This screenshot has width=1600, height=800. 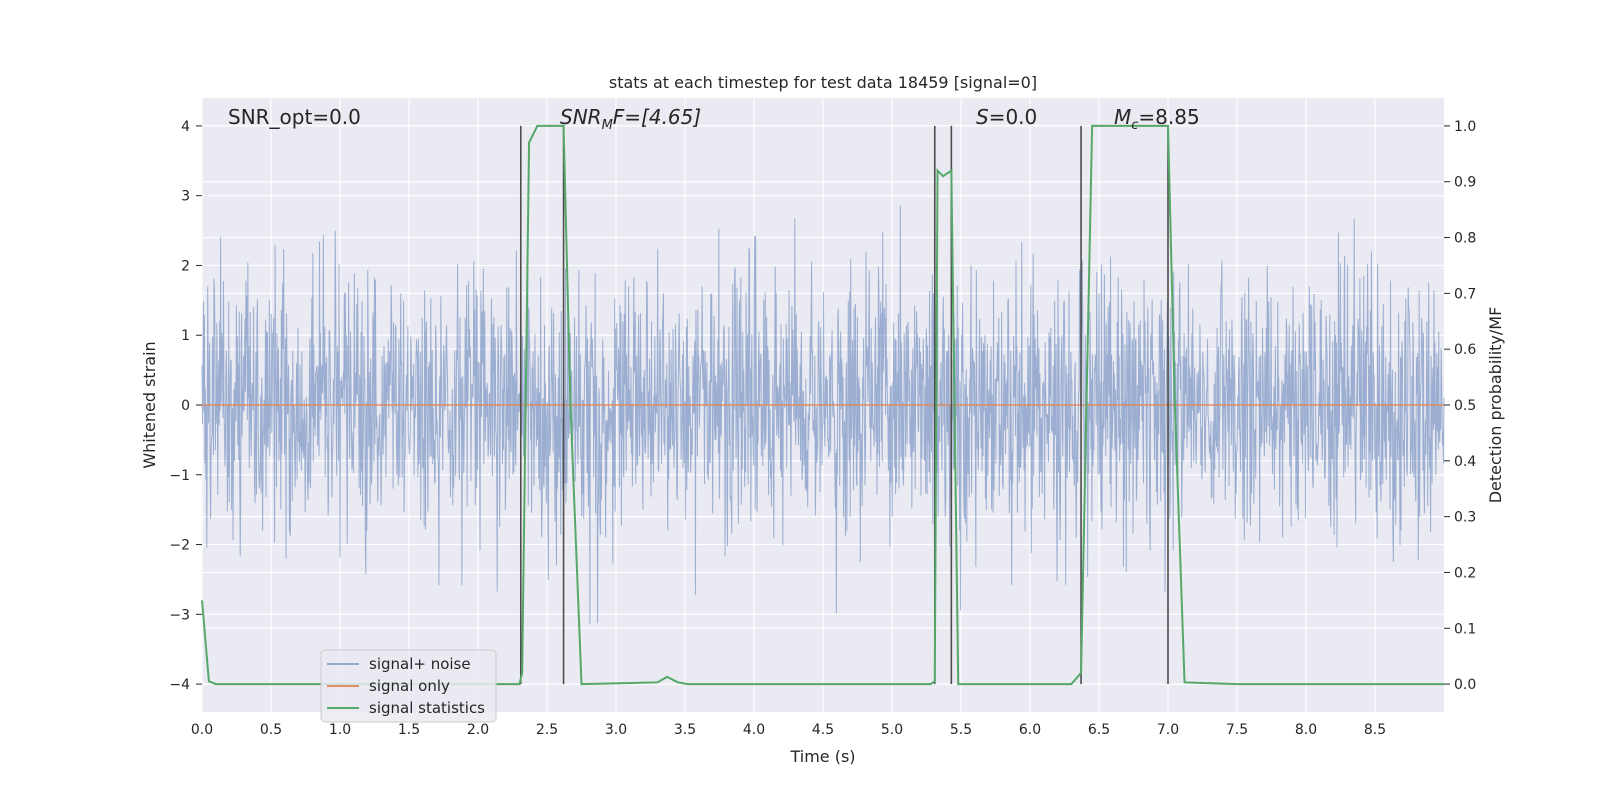 What do you see at coordinates (982, 117) in the screenshot?
I see `annotation-s-main: S` at bounding box center [982, 117].